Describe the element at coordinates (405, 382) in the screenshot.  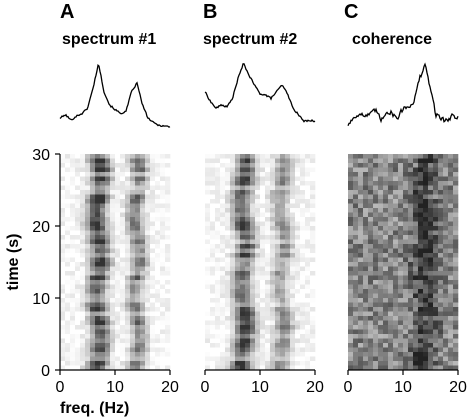
I see `x-axis-c: 0 10 20` at that location.